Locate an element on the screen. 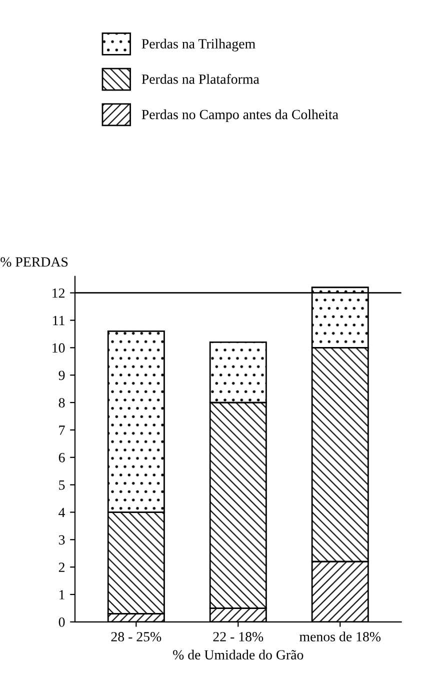  x-tick-label: 28 - 25% is located at coordinates (136, 637).